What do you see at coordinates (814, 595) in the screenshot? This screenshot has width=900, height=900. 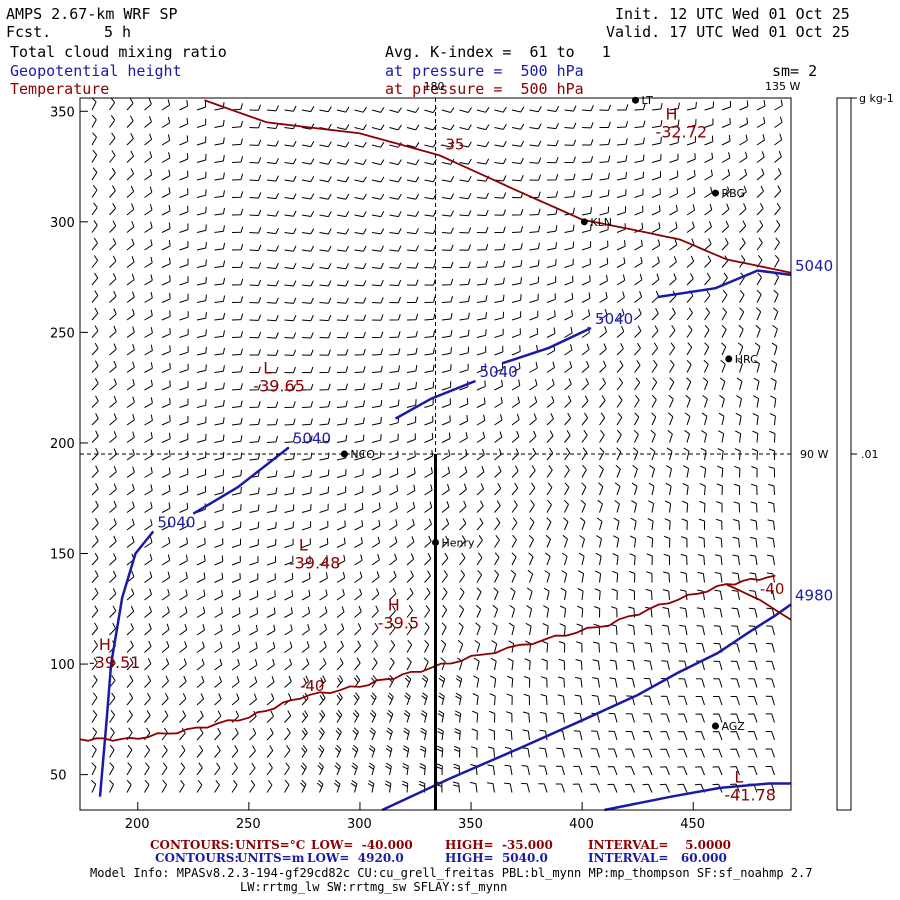 I see `height-contour-label: 4980` at bounding box center [814, 595].